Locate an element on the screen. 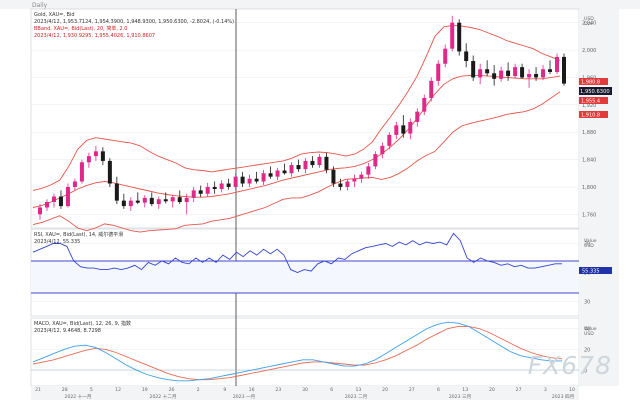 This screenshot has height=404, width=640. rsi-value-label: 55.335 is located at coordinates (591, 272).